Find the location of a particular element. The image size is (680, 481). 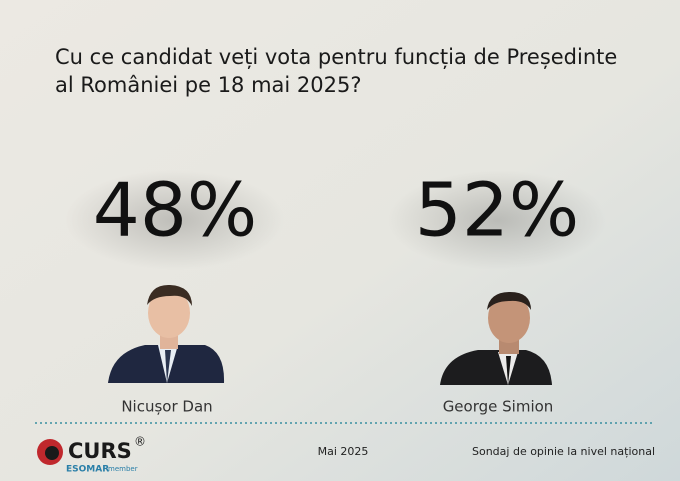

candidate-name: Nicușor Dan is located at coordinates (166, 407).